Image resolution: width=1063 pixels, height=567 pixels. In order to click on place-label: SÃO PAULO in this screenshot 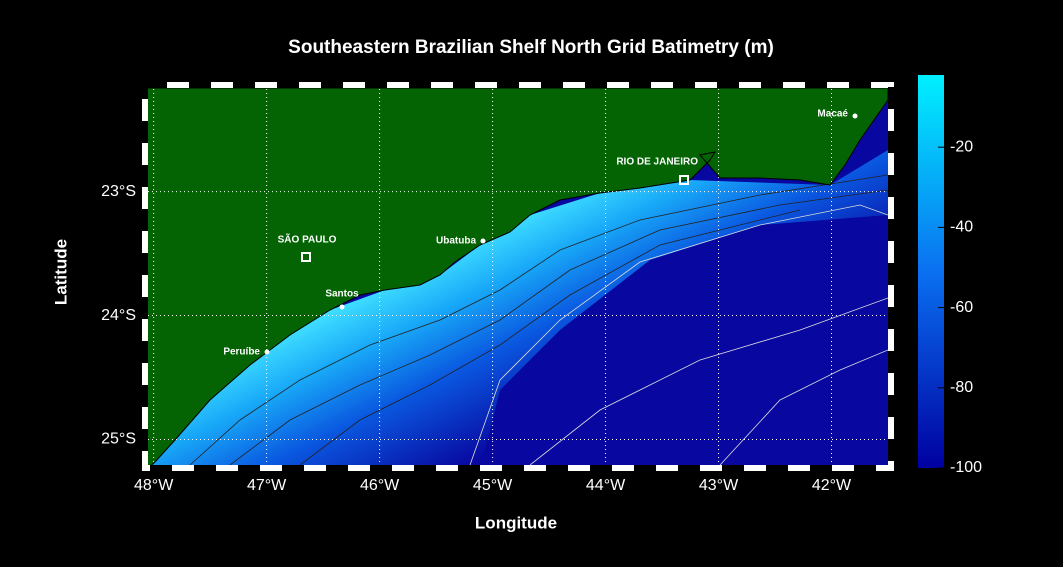, I will do `click(307, 239)`.